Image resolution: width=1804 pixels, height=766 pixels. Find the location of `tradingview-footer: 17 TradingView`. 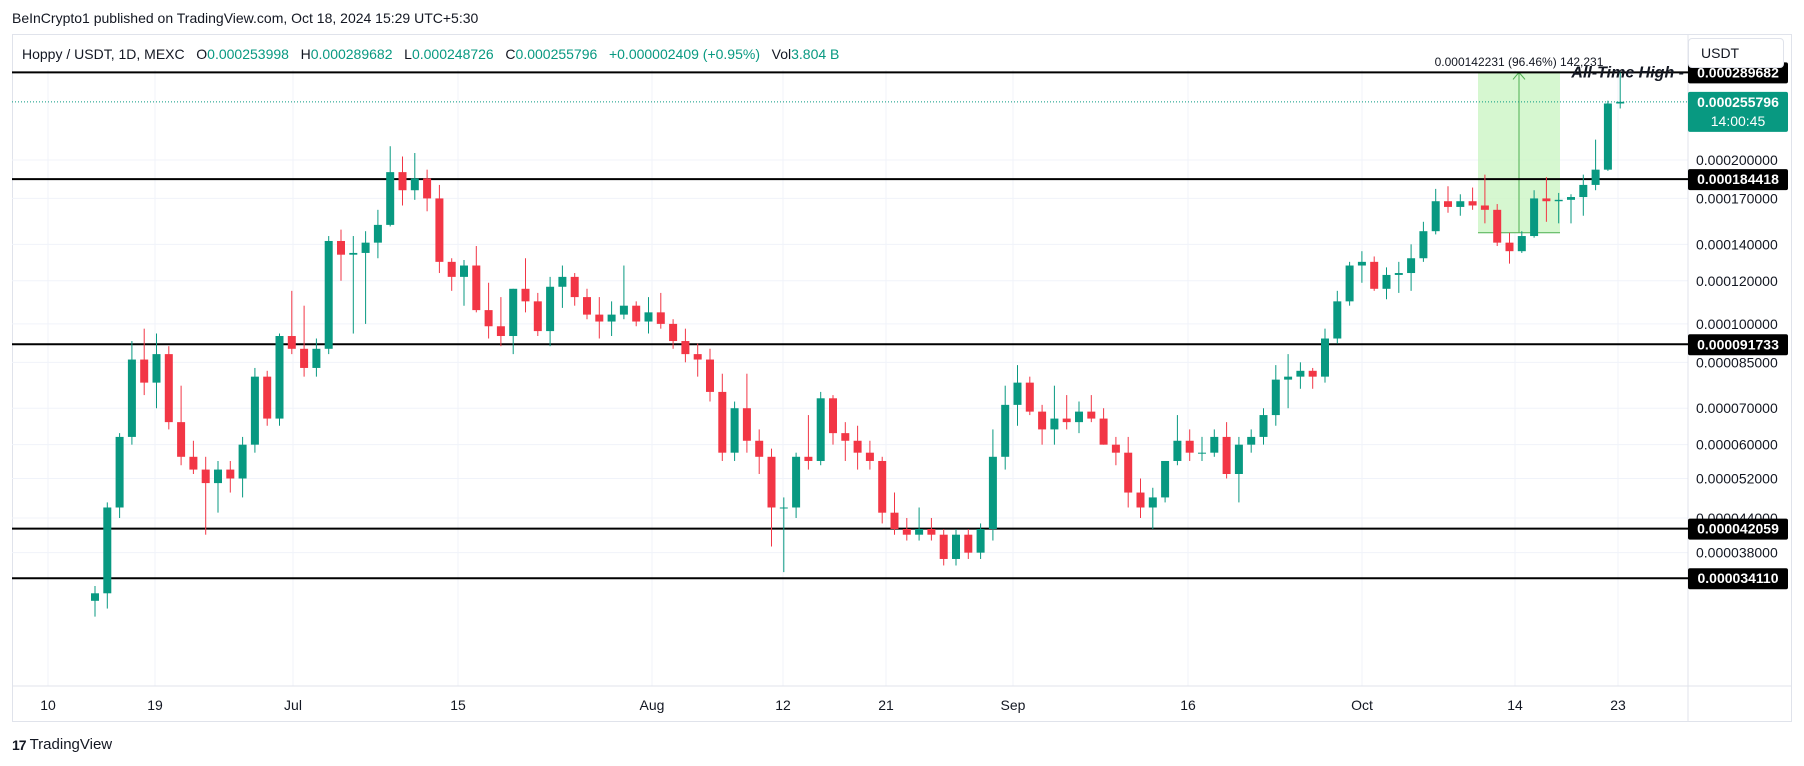

tradingview-footer: 17 TradingView is located at coordinates (62, 744).